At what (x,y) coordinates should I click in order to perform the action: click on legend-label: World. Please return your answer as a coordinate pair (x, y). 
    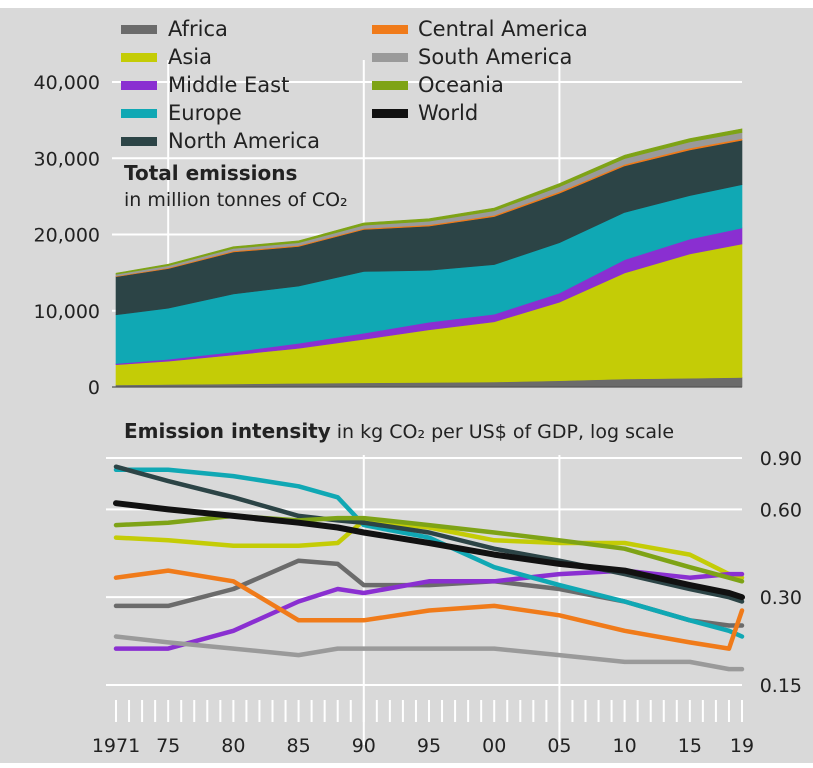
    Looking at the image, I should click on (448, 113).